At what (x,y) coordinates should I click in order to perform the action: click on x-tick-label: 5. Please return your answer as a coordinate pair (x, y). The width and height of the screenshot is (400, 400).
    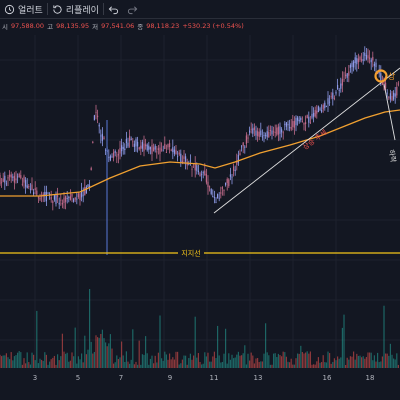
    Looking at the image, I should click on (78, 378).